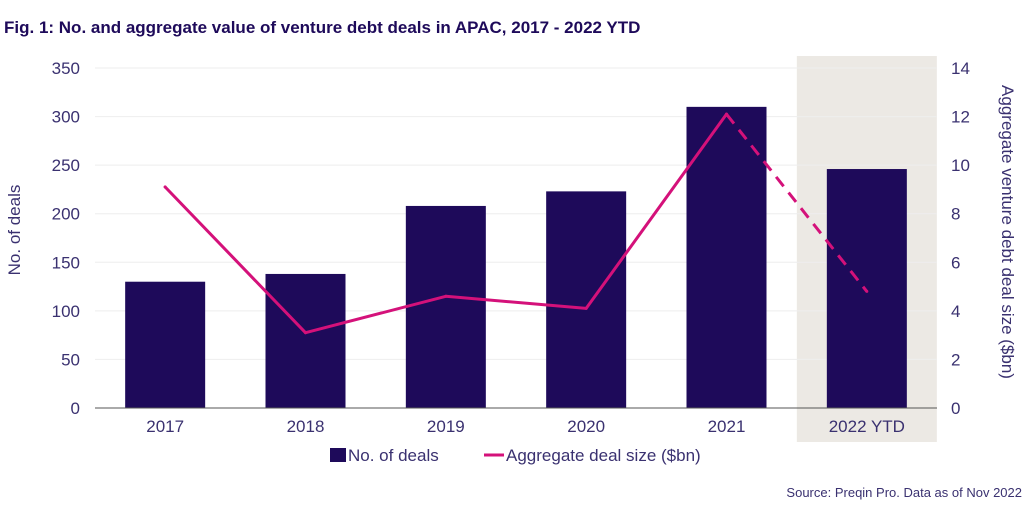 The width and height of the screenshot is (1024, 512). Describe the element at coordinates (960, 117) in the screenshot. I see `y2-tick-label: 12` at that location.